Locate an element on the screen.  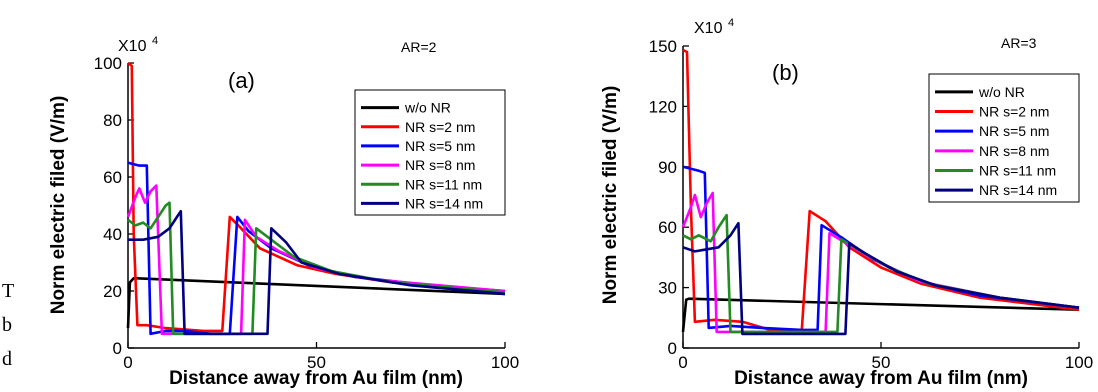
edge-text-3: d is located at coordinates (7, 359).